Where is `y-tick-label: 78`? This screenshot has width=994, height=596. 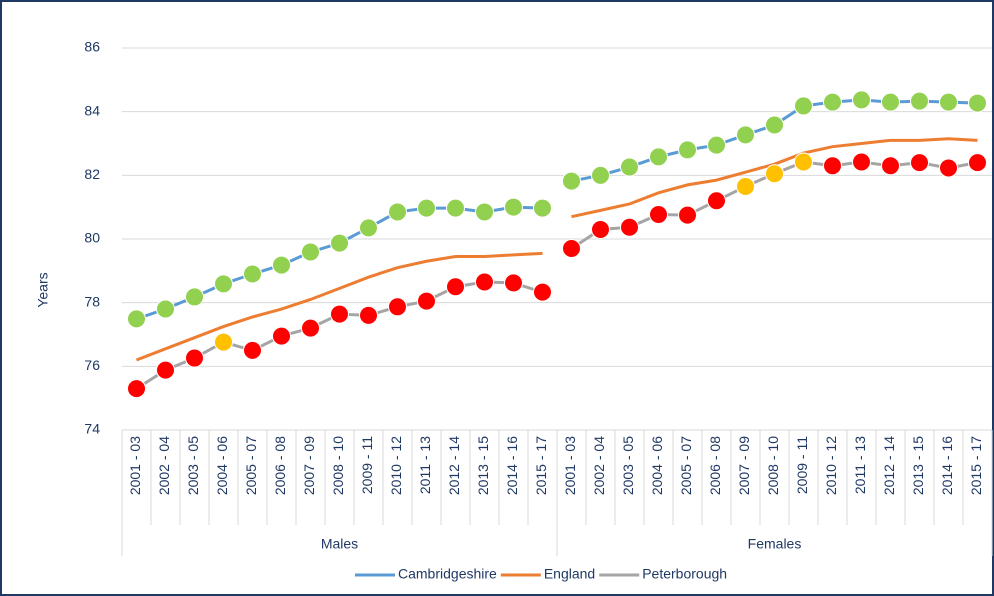
y-tick-label: 78 is located at coordinates (92, 301).